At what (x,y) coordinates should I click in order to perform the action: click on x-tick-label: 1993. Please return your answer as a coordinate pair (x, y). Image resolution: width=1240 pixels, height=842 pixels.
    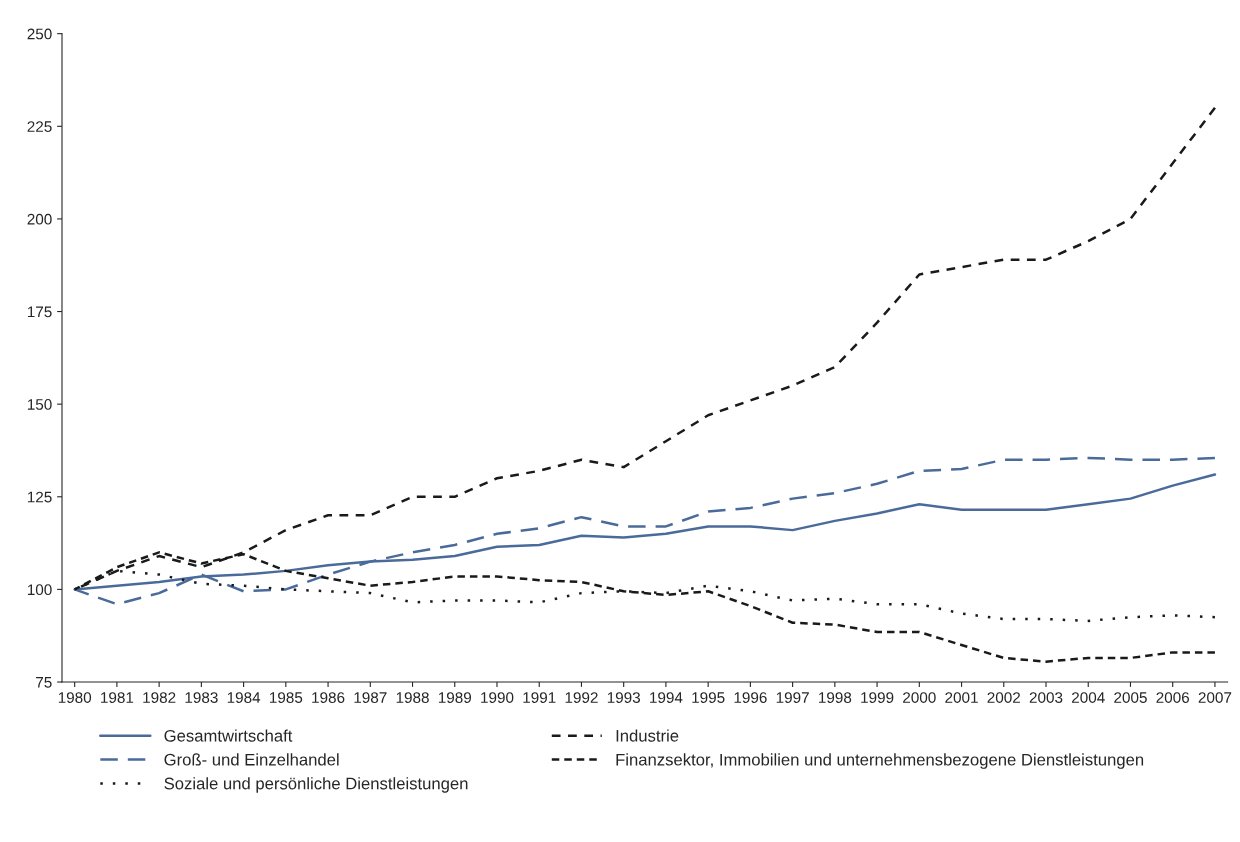
    Looking at the image, I should click on (624, 697).